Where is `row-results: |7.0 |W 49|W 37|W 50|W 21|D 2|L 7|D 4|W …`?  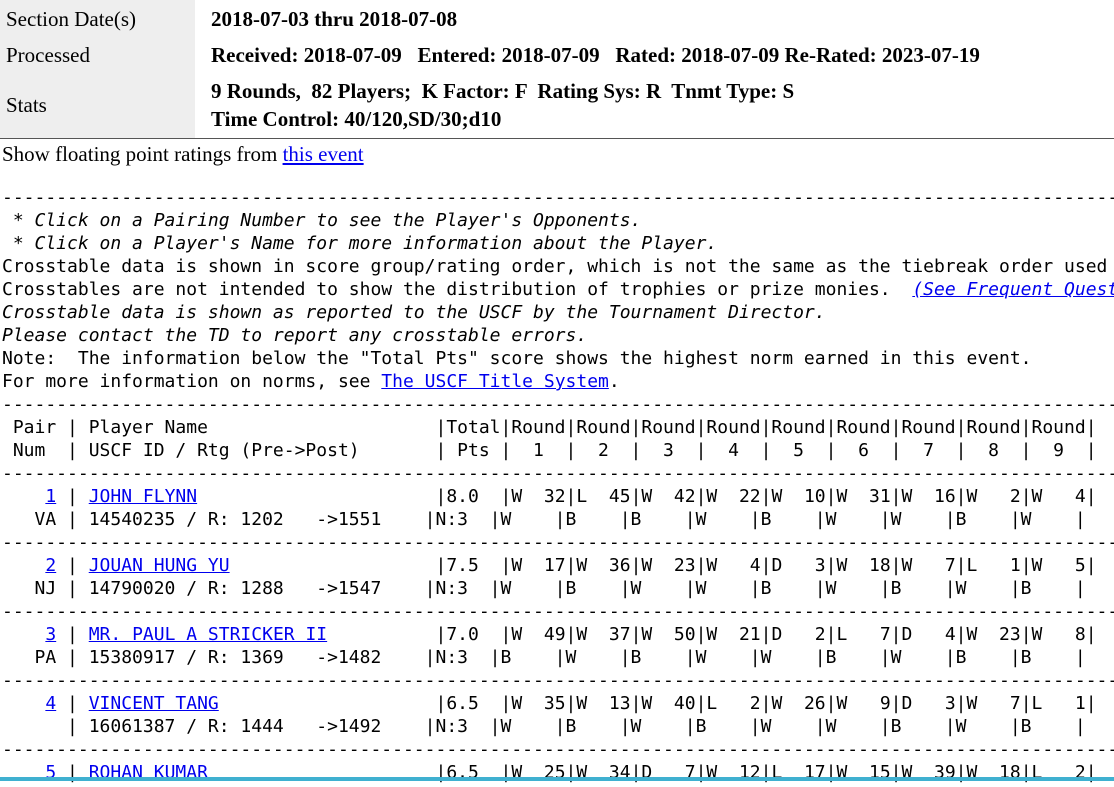 row-results: |7.0 |W 49|W 37|W 50|W 21|D 2|L 7|D 4|W … is located at coordinates (712, 634).